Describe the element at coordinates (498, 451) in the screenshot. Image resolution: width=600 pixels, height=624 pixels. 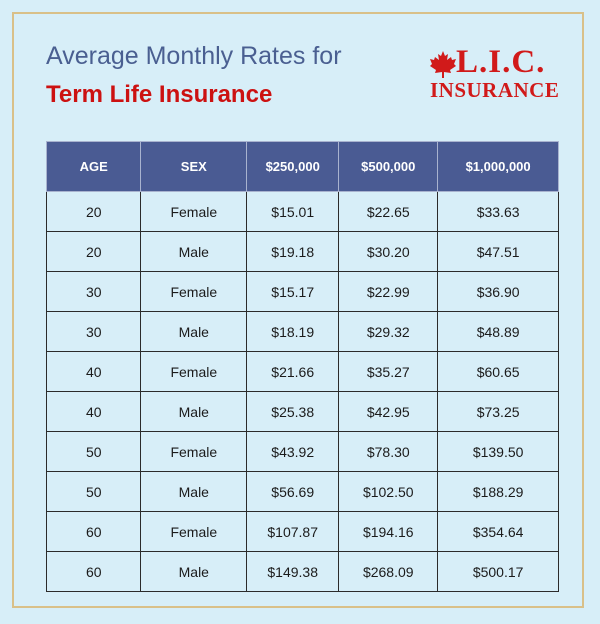
I see `cell-rate-1m: $139.50` at that location.